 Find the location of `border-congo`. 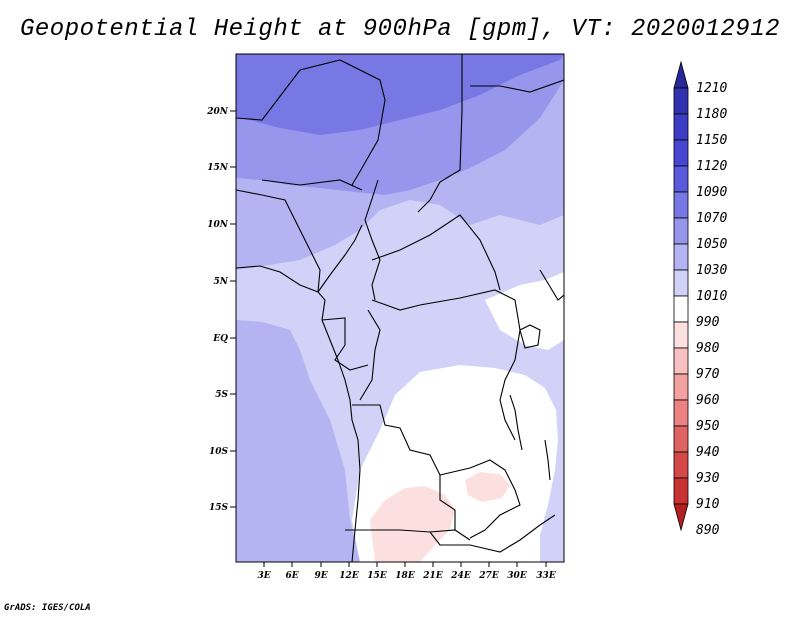

border-congo is located at coordinates (370, 355).